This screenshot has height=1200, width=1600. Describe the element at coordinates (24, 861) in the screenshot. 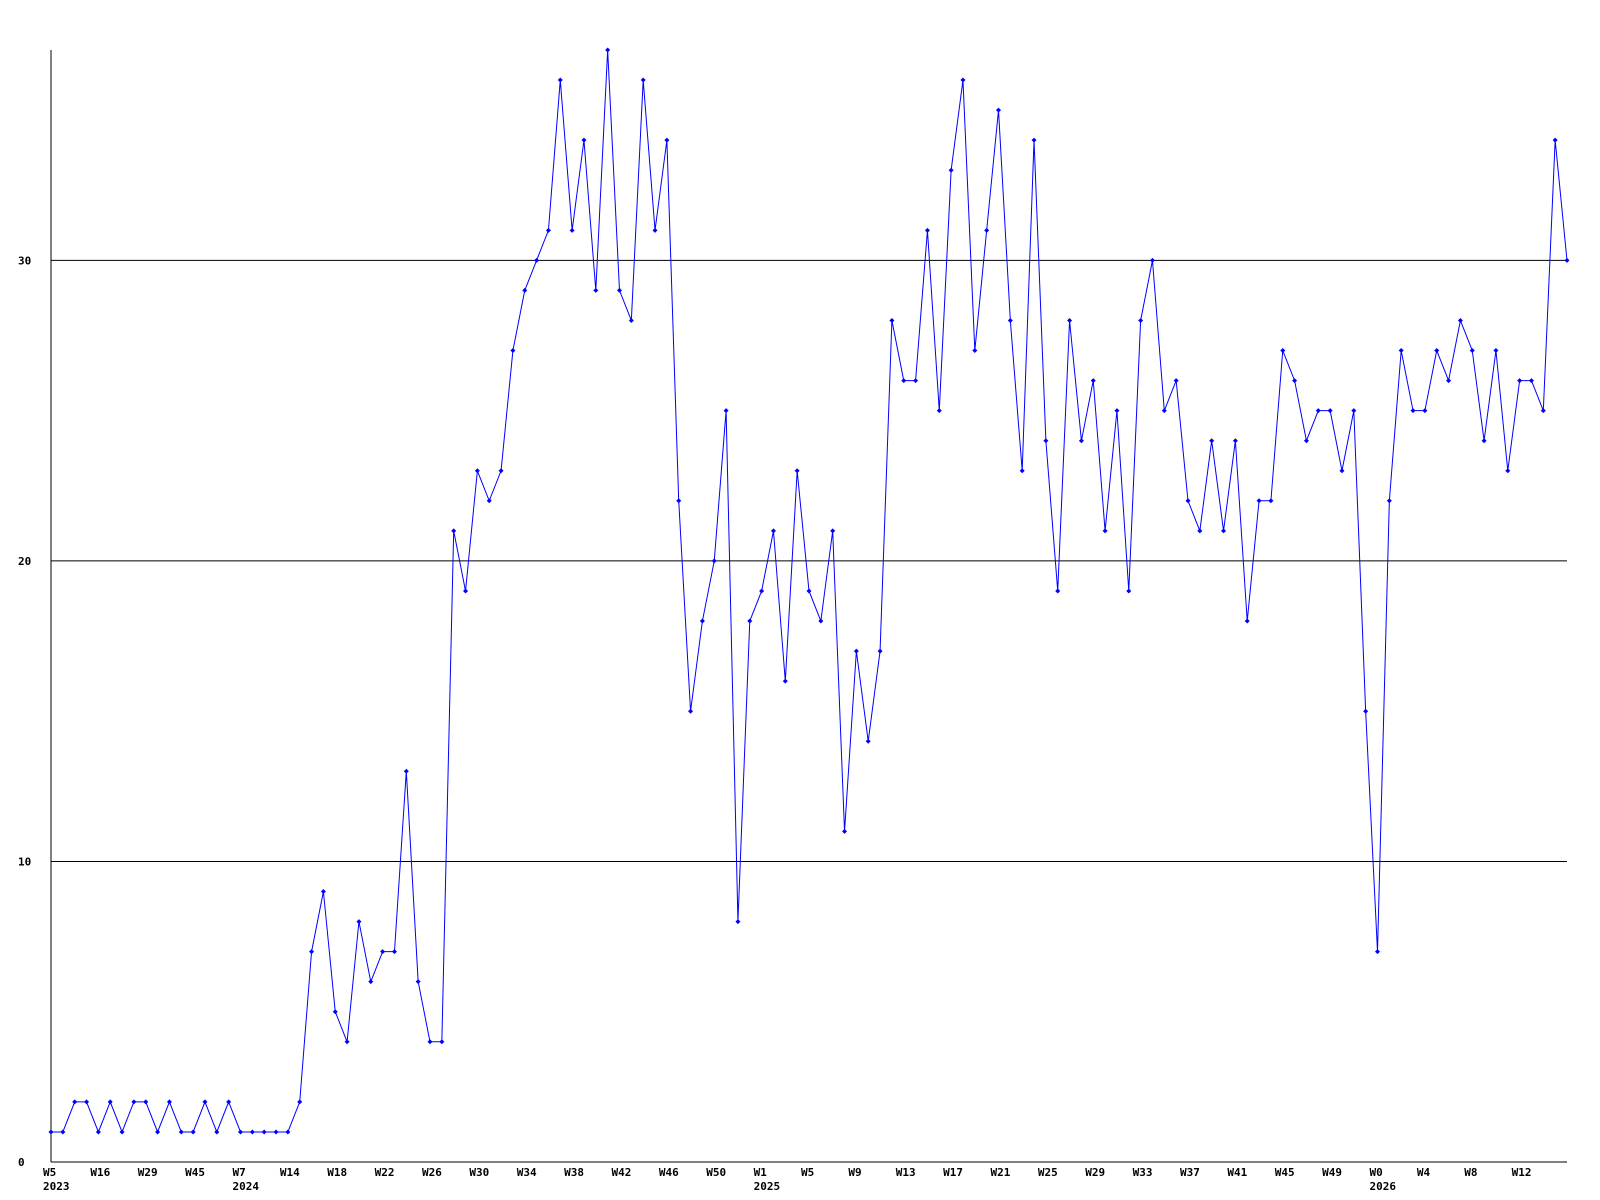

I see `y-tick-label: 10` at that location.